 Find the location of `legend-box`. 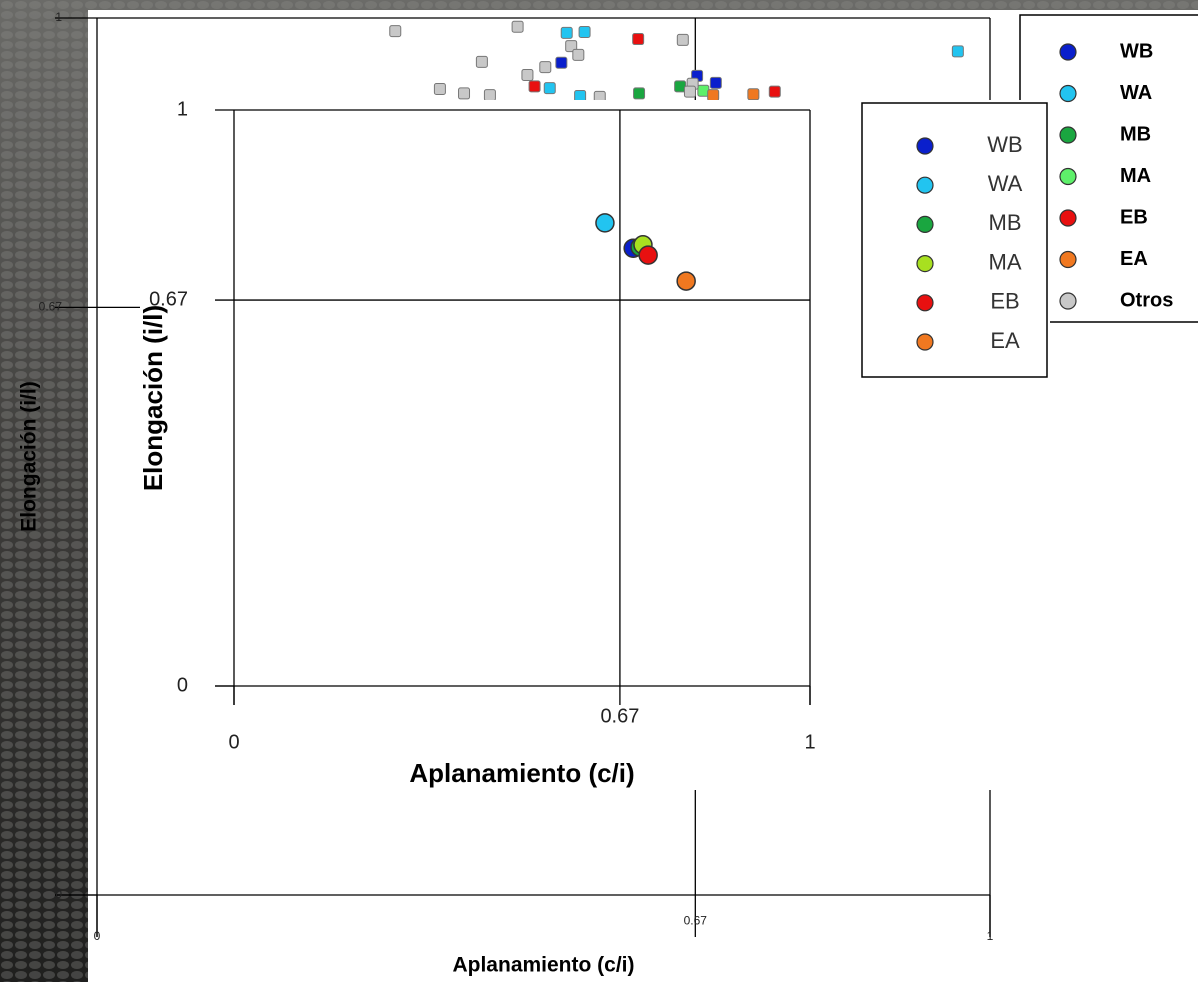

legend-box is located at coordinates (954, 240).